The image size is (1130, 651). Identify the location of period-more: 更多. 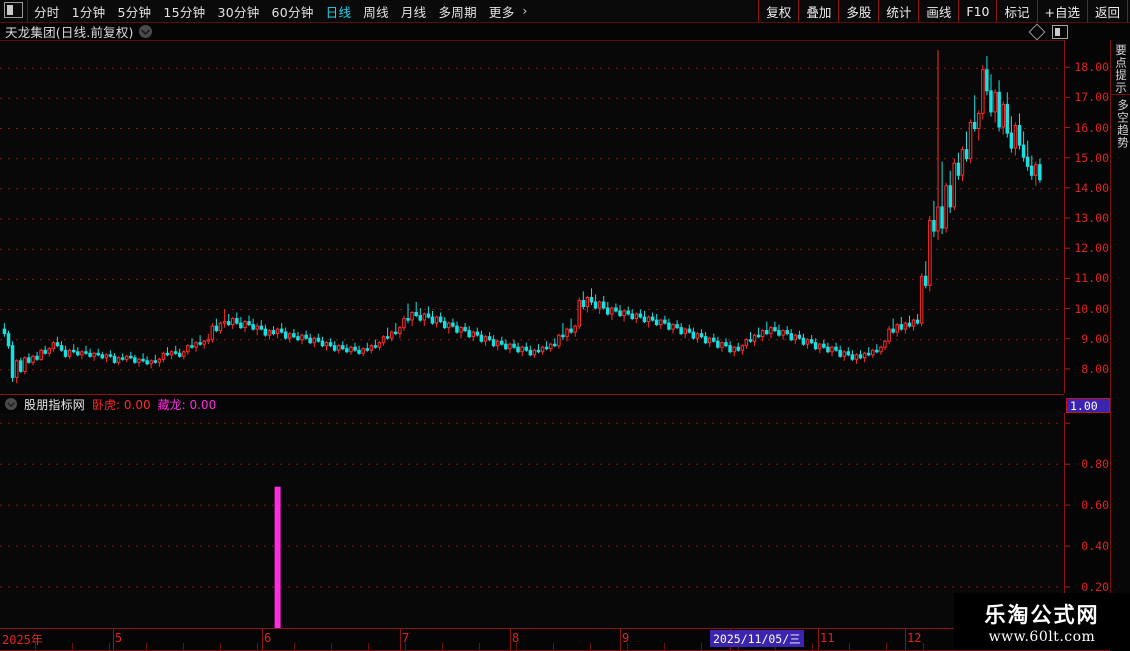
(501, 12).